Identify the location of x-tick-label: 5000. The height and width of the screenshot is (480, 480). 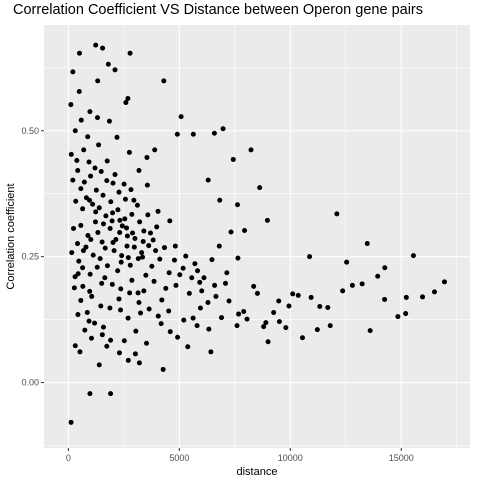
(179, 458).